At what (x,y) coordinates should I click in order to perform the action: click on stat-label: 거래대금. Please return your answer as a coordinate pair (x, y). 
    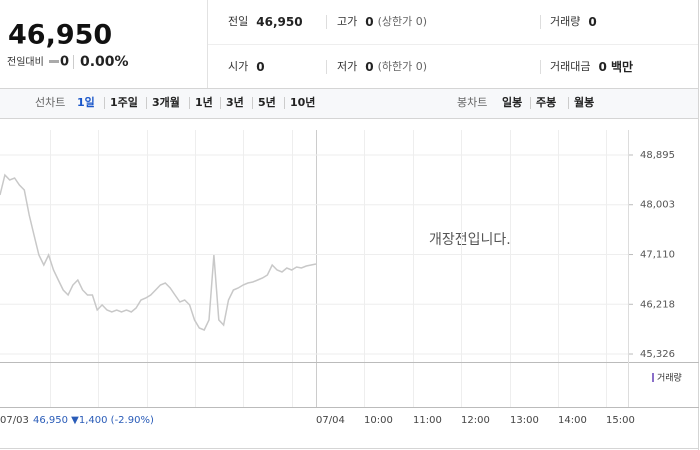
    Looking at the image, I should click on (570, 66).